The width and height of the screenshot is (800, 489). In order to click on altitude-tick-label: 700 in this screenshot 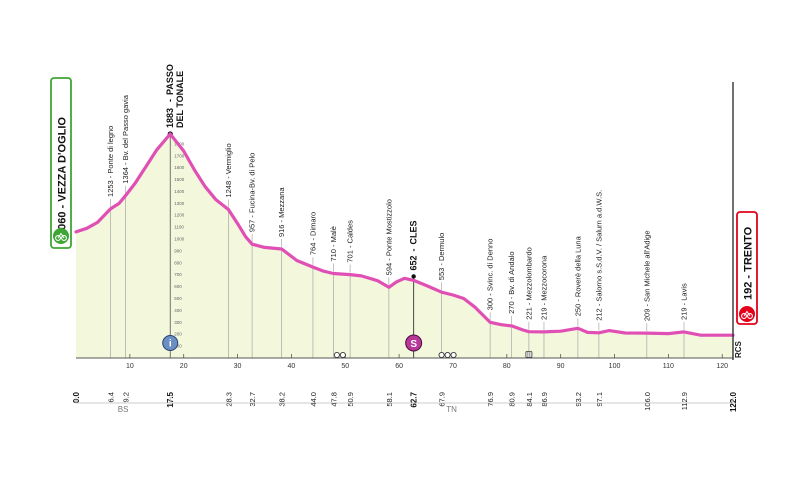, I will do `click(178, 274)`.